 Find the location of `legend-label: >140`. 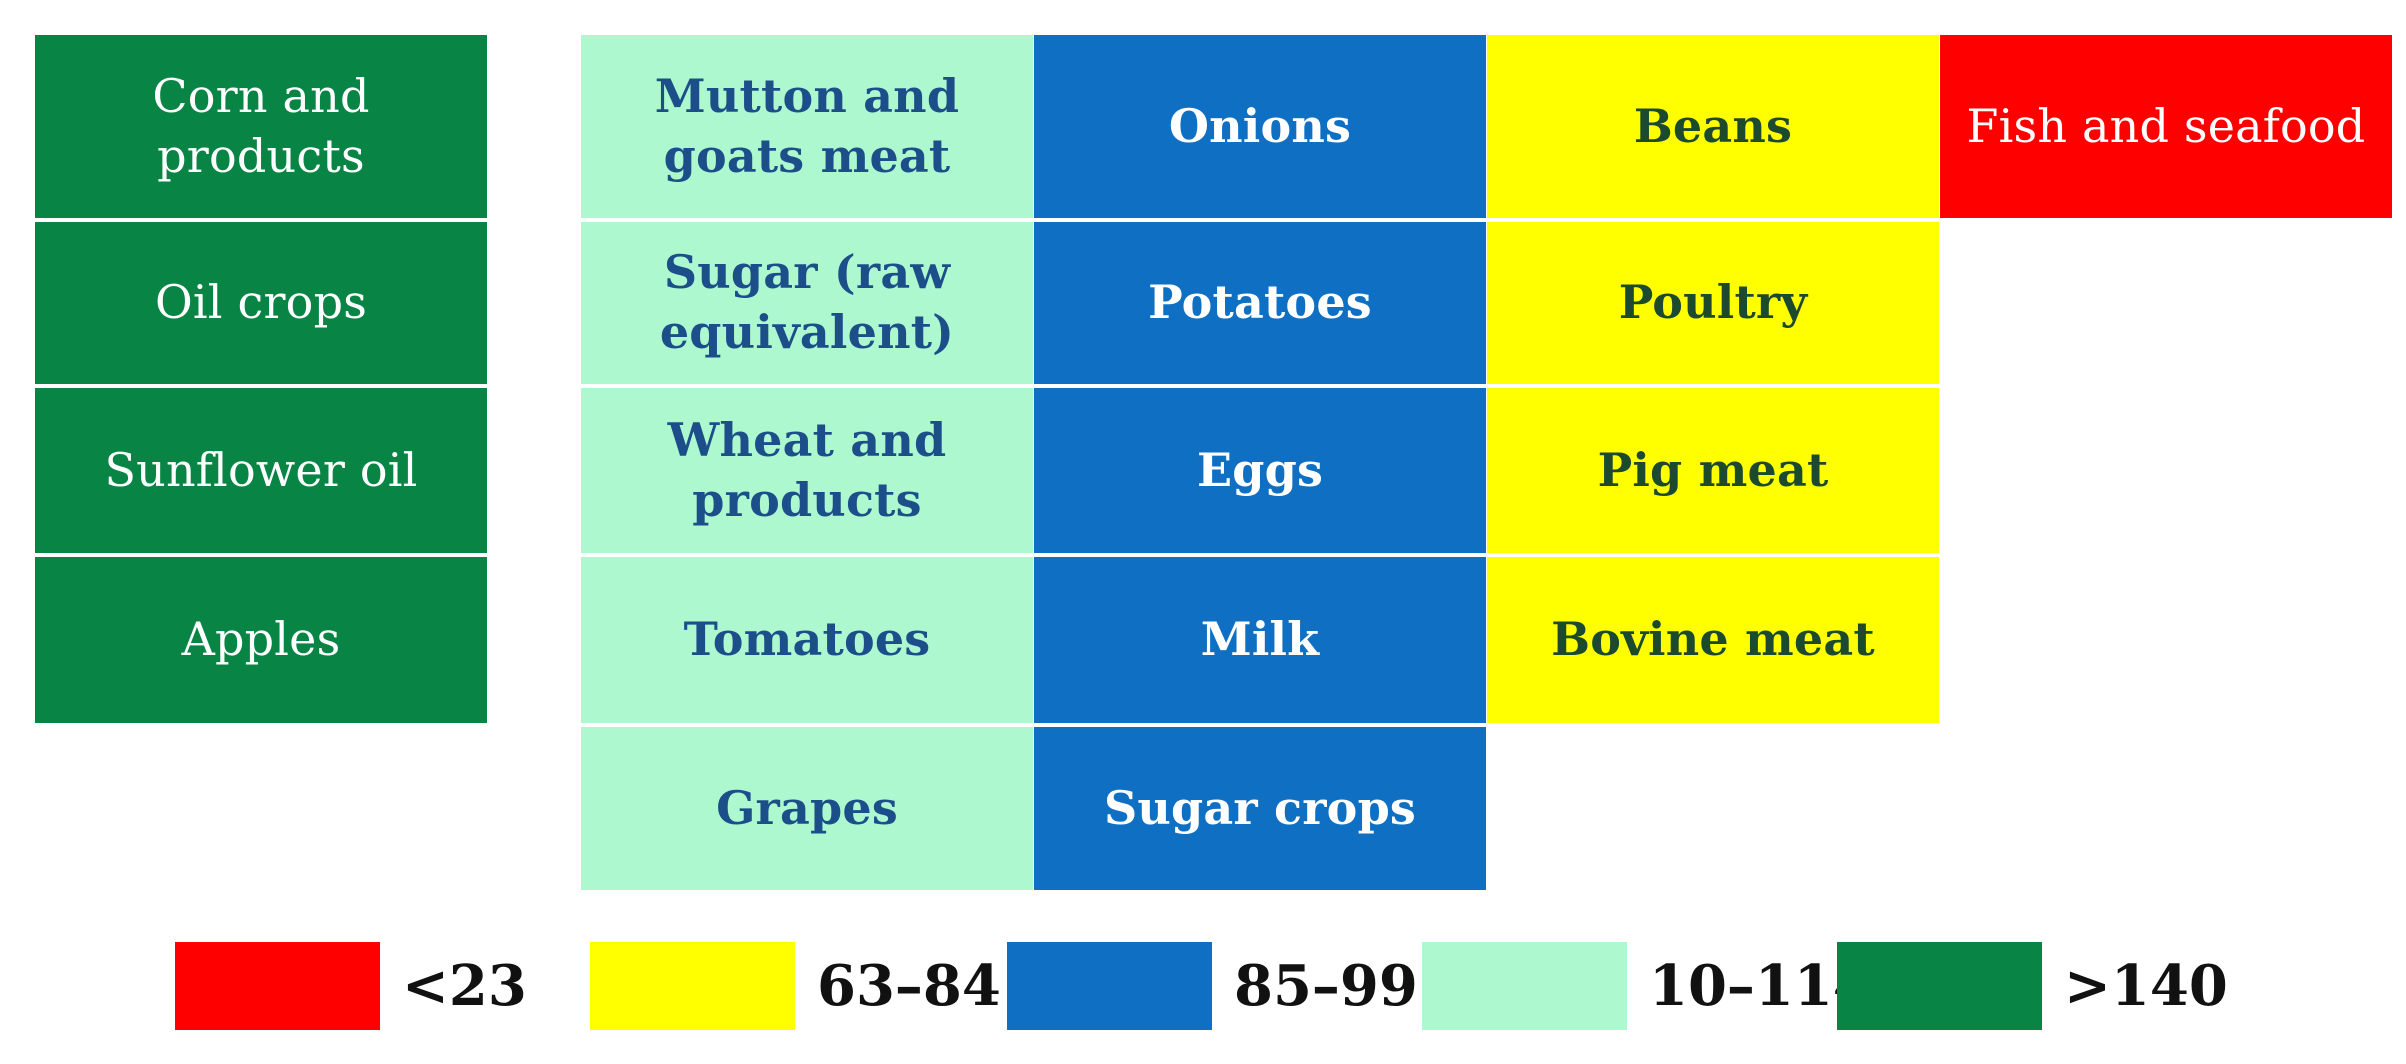

legend-label: >140 is located at coordinates (2146, 986).